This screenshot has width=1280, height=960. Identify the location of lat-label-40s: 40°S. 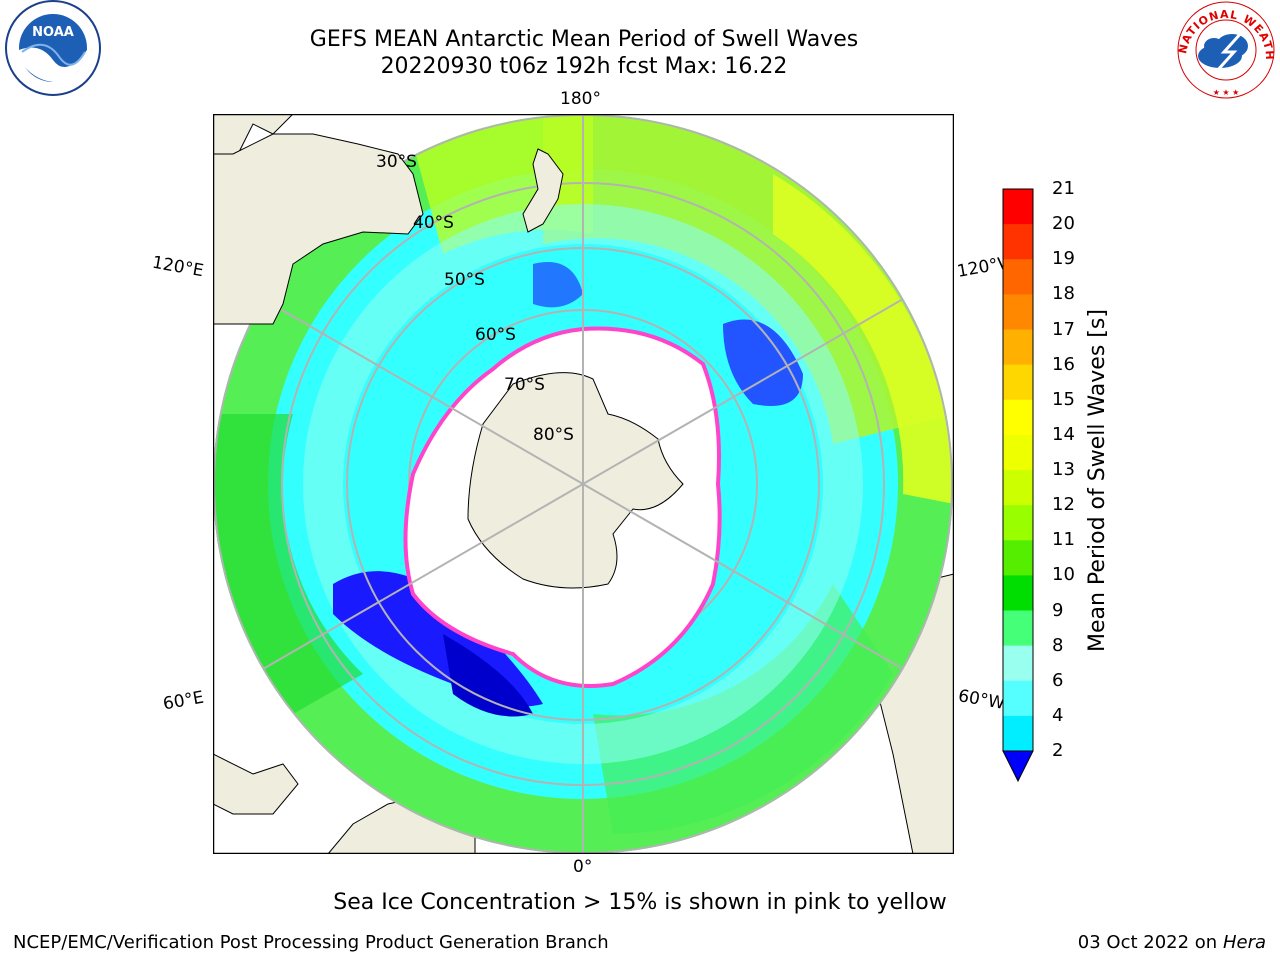
(433, 223).